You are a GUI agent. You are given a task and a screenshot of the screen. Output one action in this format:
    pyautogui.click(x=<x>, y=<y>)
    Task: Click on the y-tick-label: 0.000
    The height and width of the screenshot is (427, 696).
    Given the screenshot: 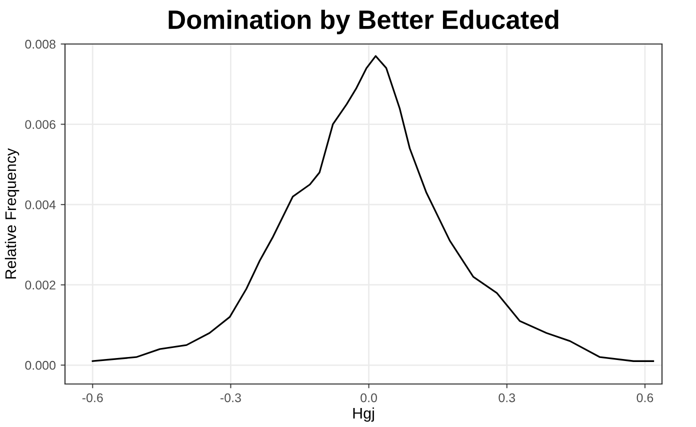 What is the action you would take?
    pyautogui.click(x=40, y=365)
    